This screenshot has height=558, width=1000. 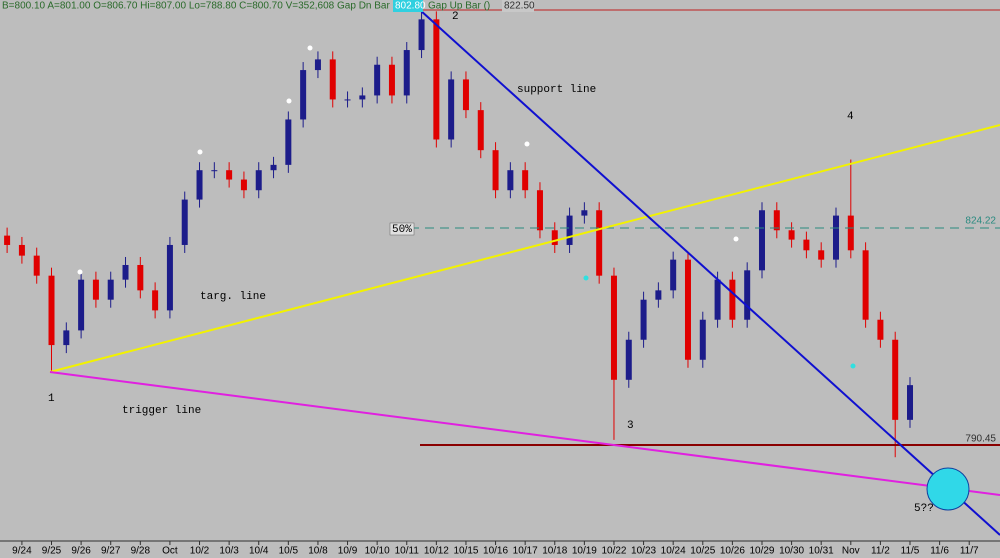 What do you see at coordinates (732, 551) in the screenshot?
I see `x-tick-label: 10/26` at bounding box center [732, 551].